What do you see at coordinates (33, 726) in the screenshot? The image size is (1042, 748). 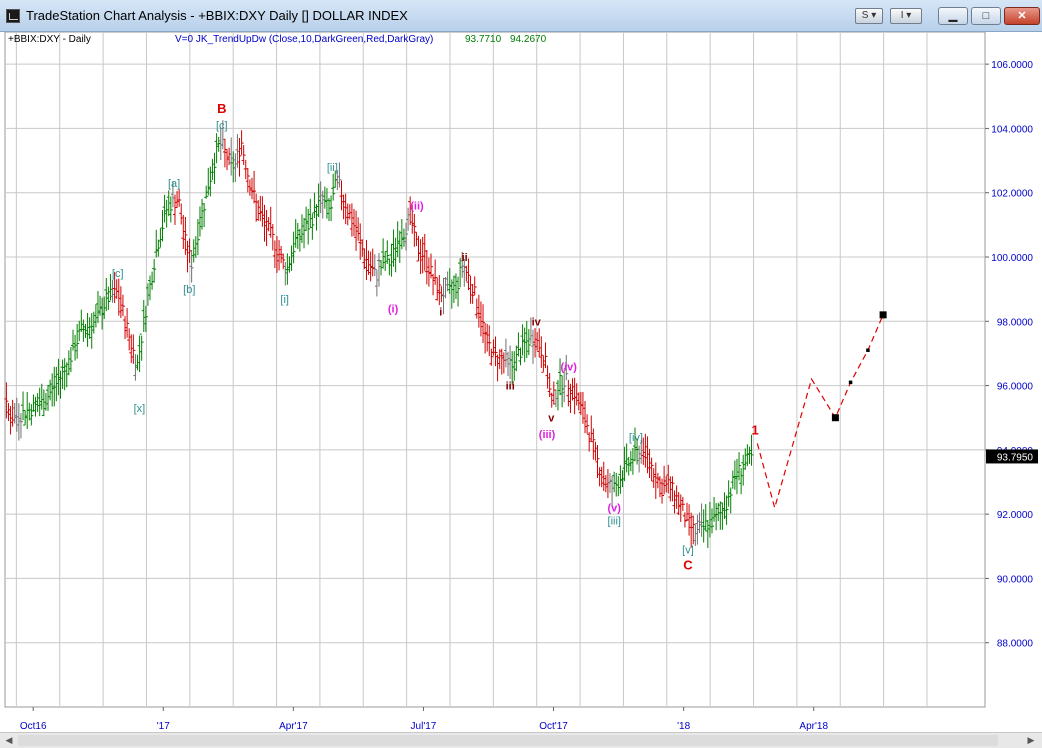 I see `x-tick-label: Oct16` at bounding box center [33, 726].